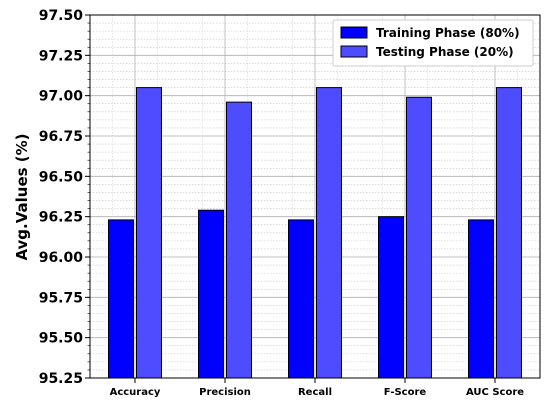 This screenshot has height=404, width=550. I want to click on y-axis-label: Avg.Values (%), so click(22, 196).